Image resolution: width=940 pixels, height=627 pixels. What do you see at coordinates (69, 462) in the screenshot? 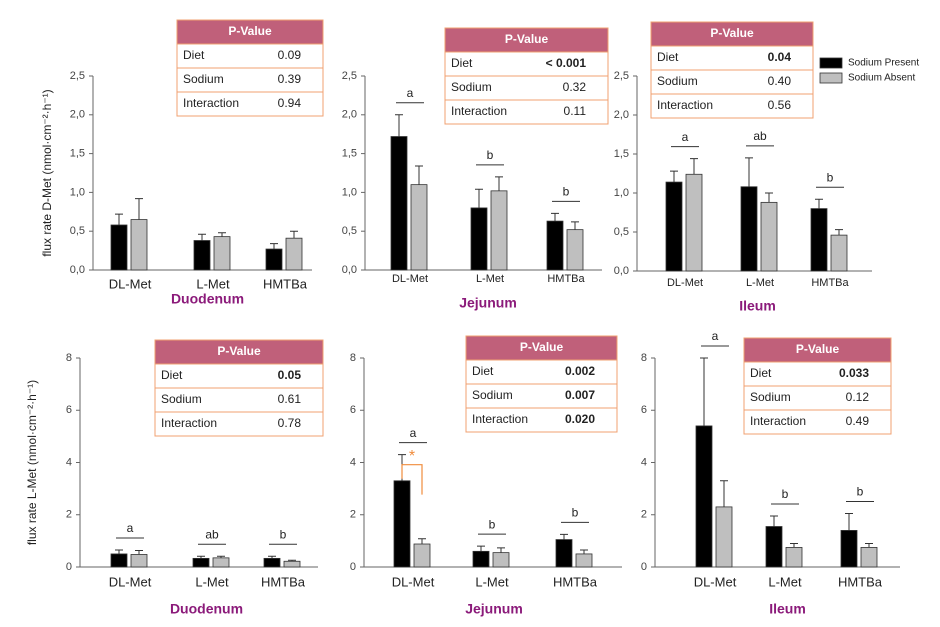
I see `y-tick-label: 4` at bounding box center [69, 462].